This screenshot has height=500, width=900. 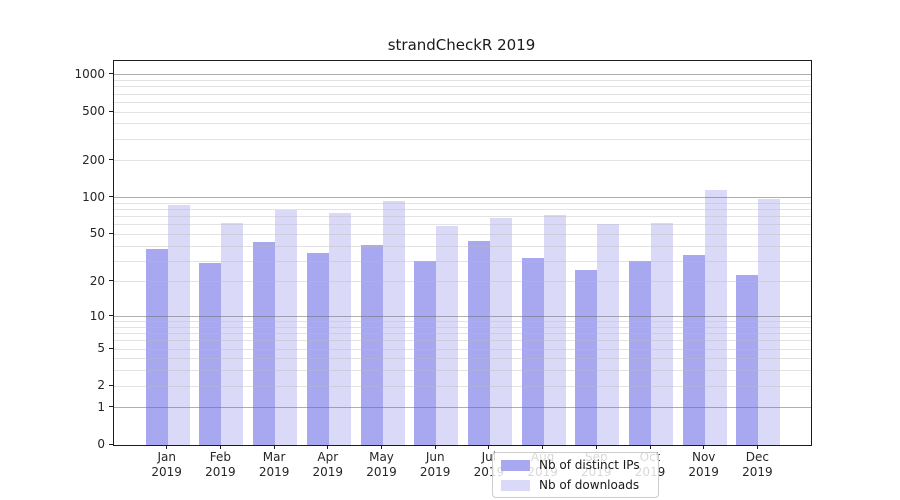 What do you see at coordinates (220, 457) in the screenshot?
I see `x-tick-month: Feb` at bounding box center [220, 457].